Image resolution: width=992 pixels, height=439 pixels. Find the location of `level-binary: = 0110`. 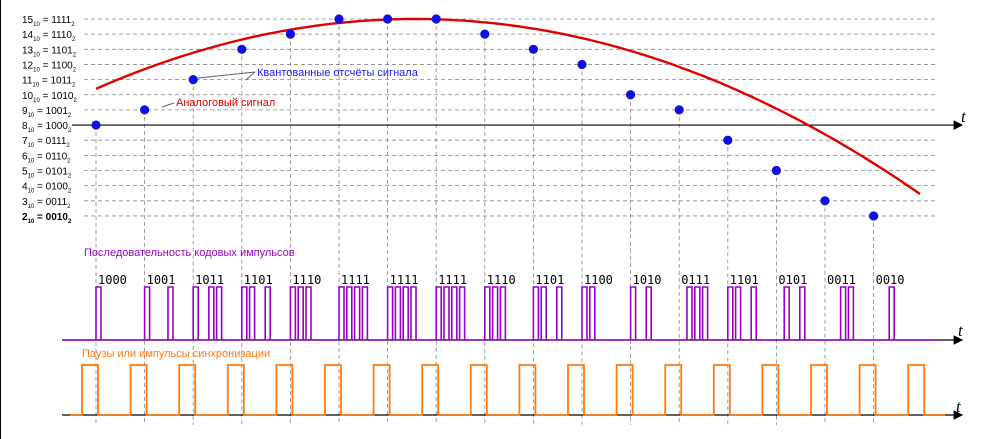

level-binary: = 0110 is located at coordinates (50, 156).